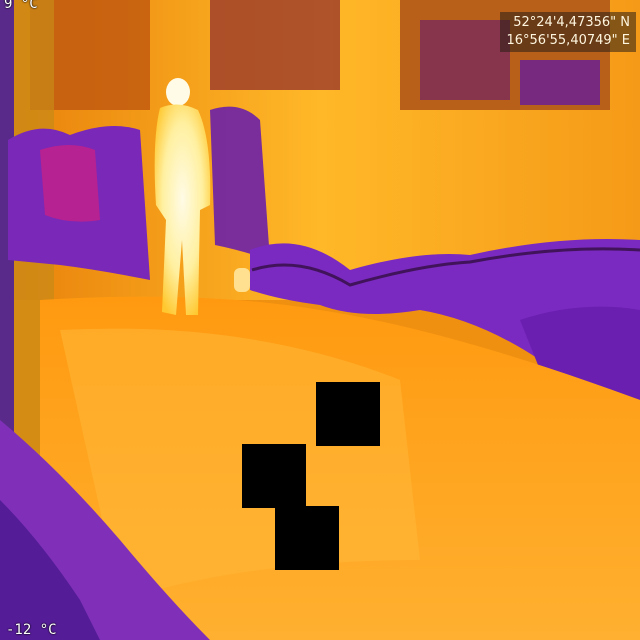 The image size is (640, 640). I want to click on max-temperature-label: 9 °C, so click(21, 6).